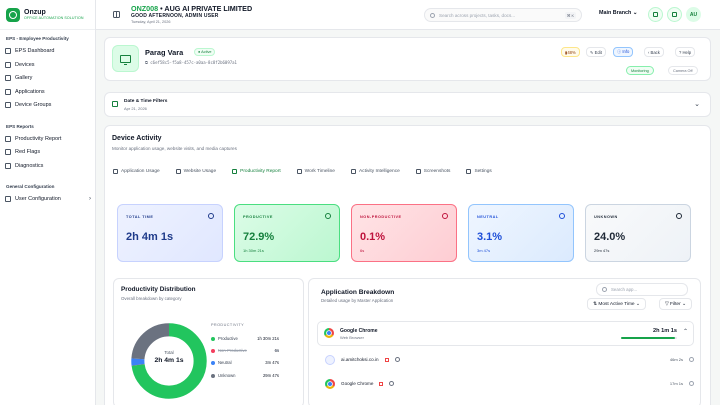  Describe the element at coordinates (616, 304) in the screenshot. I see `sort-select: ⇅ Most Active Time ⌄` at that location.